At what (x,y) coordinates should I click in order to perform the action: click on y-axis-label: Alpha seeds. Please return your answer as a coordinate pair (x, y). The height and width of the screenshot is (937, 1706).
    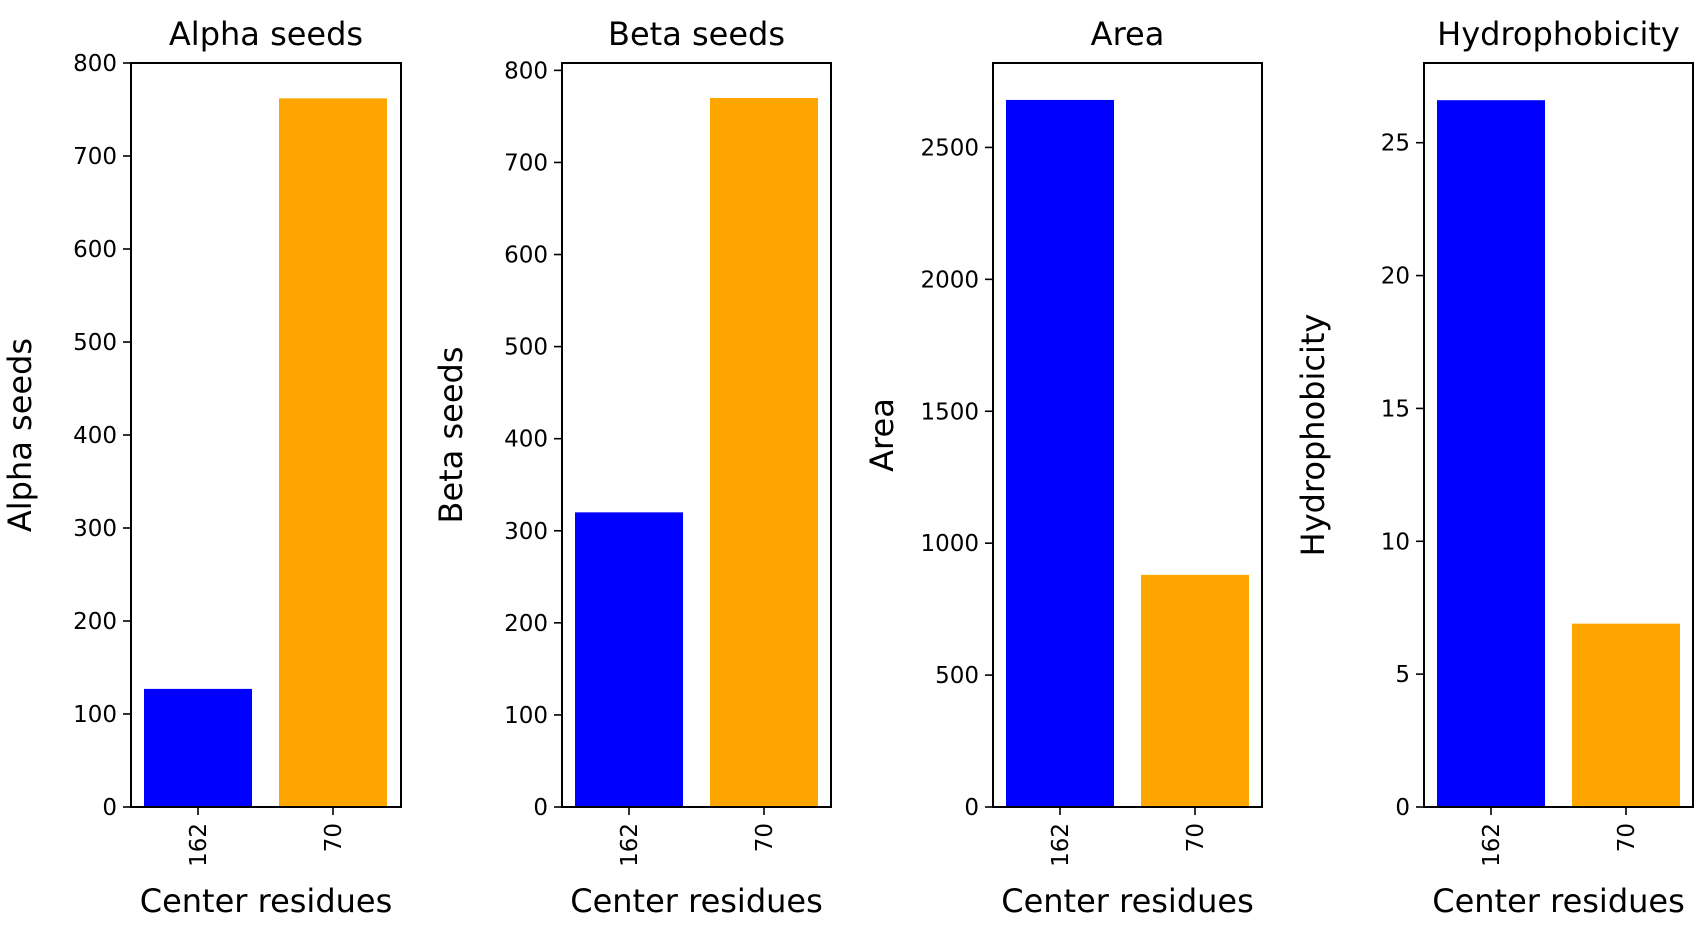
    Looking at the image, I should click on (20, 435).